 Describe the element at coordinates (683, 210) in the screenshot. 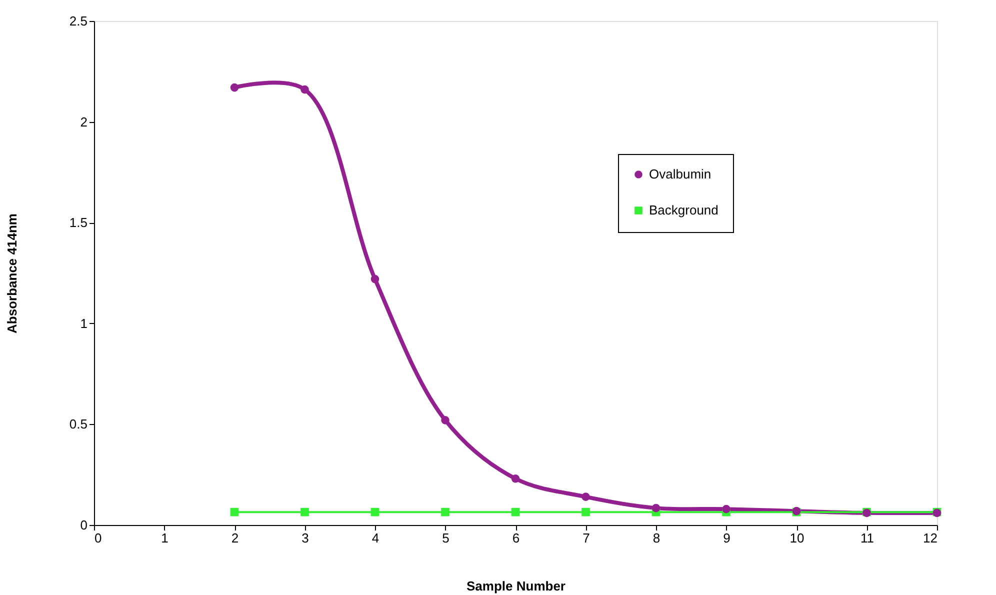

I see `legend-label: Background` at that location.